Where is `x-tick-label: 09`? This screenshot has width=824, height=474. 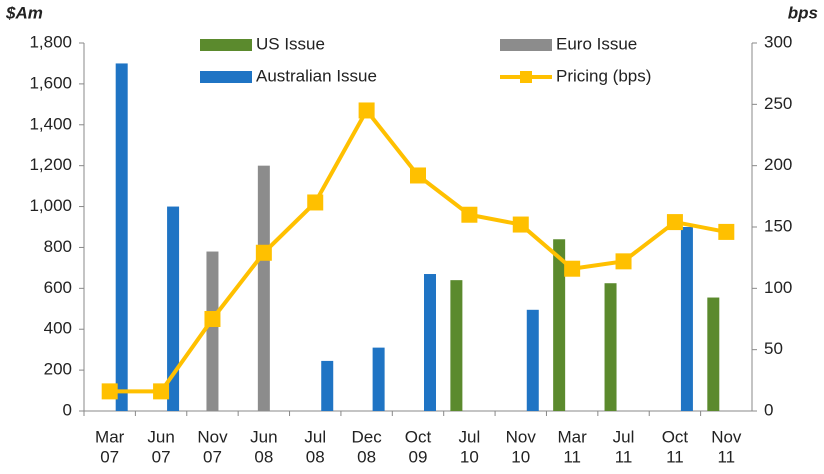 x-tick-label: 09 is located at coordinates (418, 456).